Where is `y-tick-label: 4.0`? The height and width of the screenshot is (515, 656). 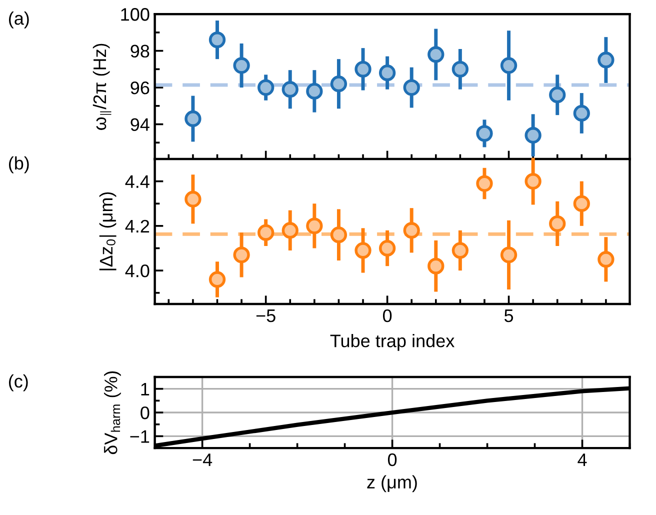 y-tick-label: 4.0 is located at coordinates (137, 271).